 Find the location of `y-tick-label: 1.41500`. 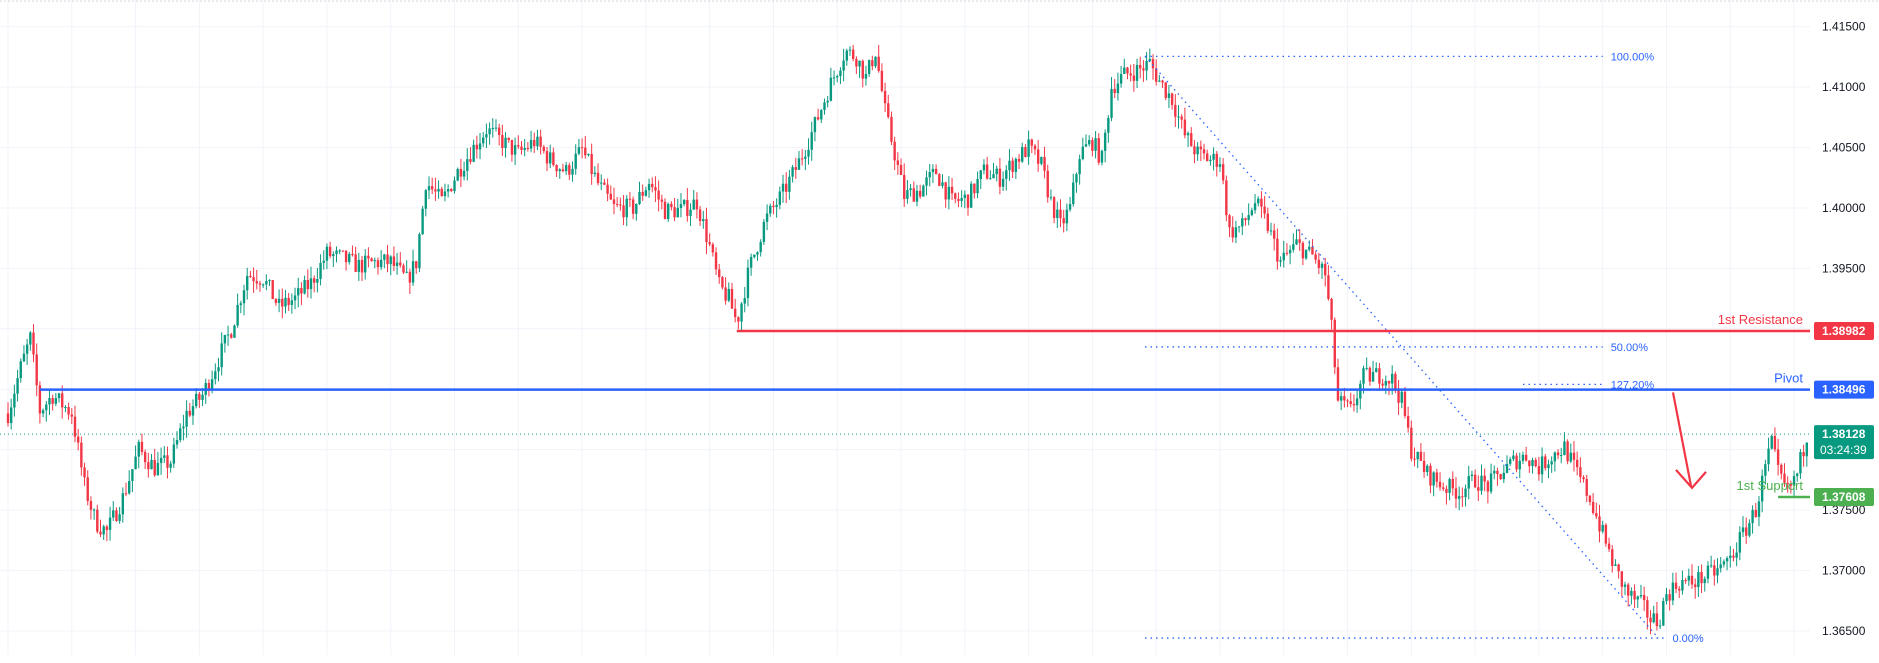

y-tick-label: 1.41500 is located at coordinates (1844, 27).